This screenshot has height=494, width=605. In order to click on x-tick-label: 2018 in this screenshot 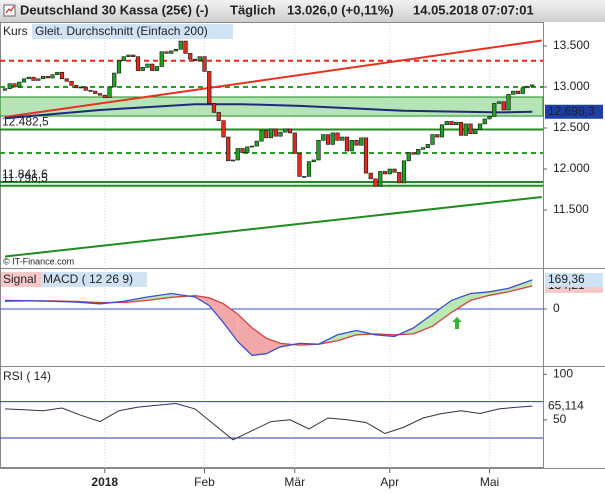, I will do `click(104, 482)`.